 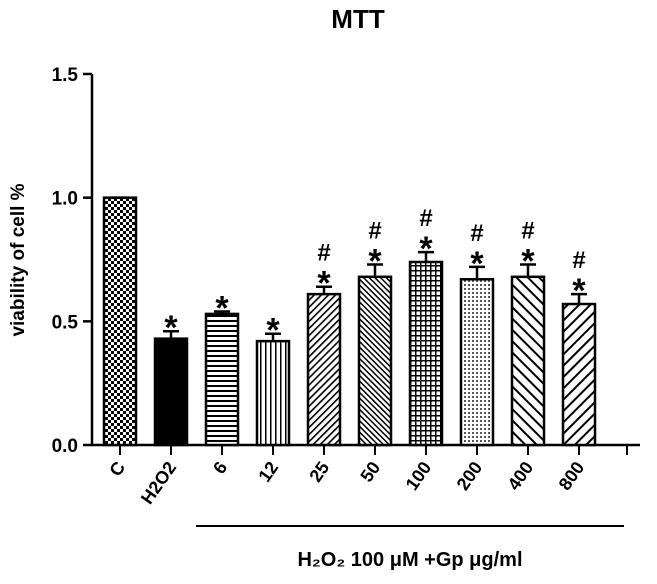 What do you see at coordinates (65, 446) in the screenshot?
I see `y-tick-label: 0.0` at bounding box center [65, 446].